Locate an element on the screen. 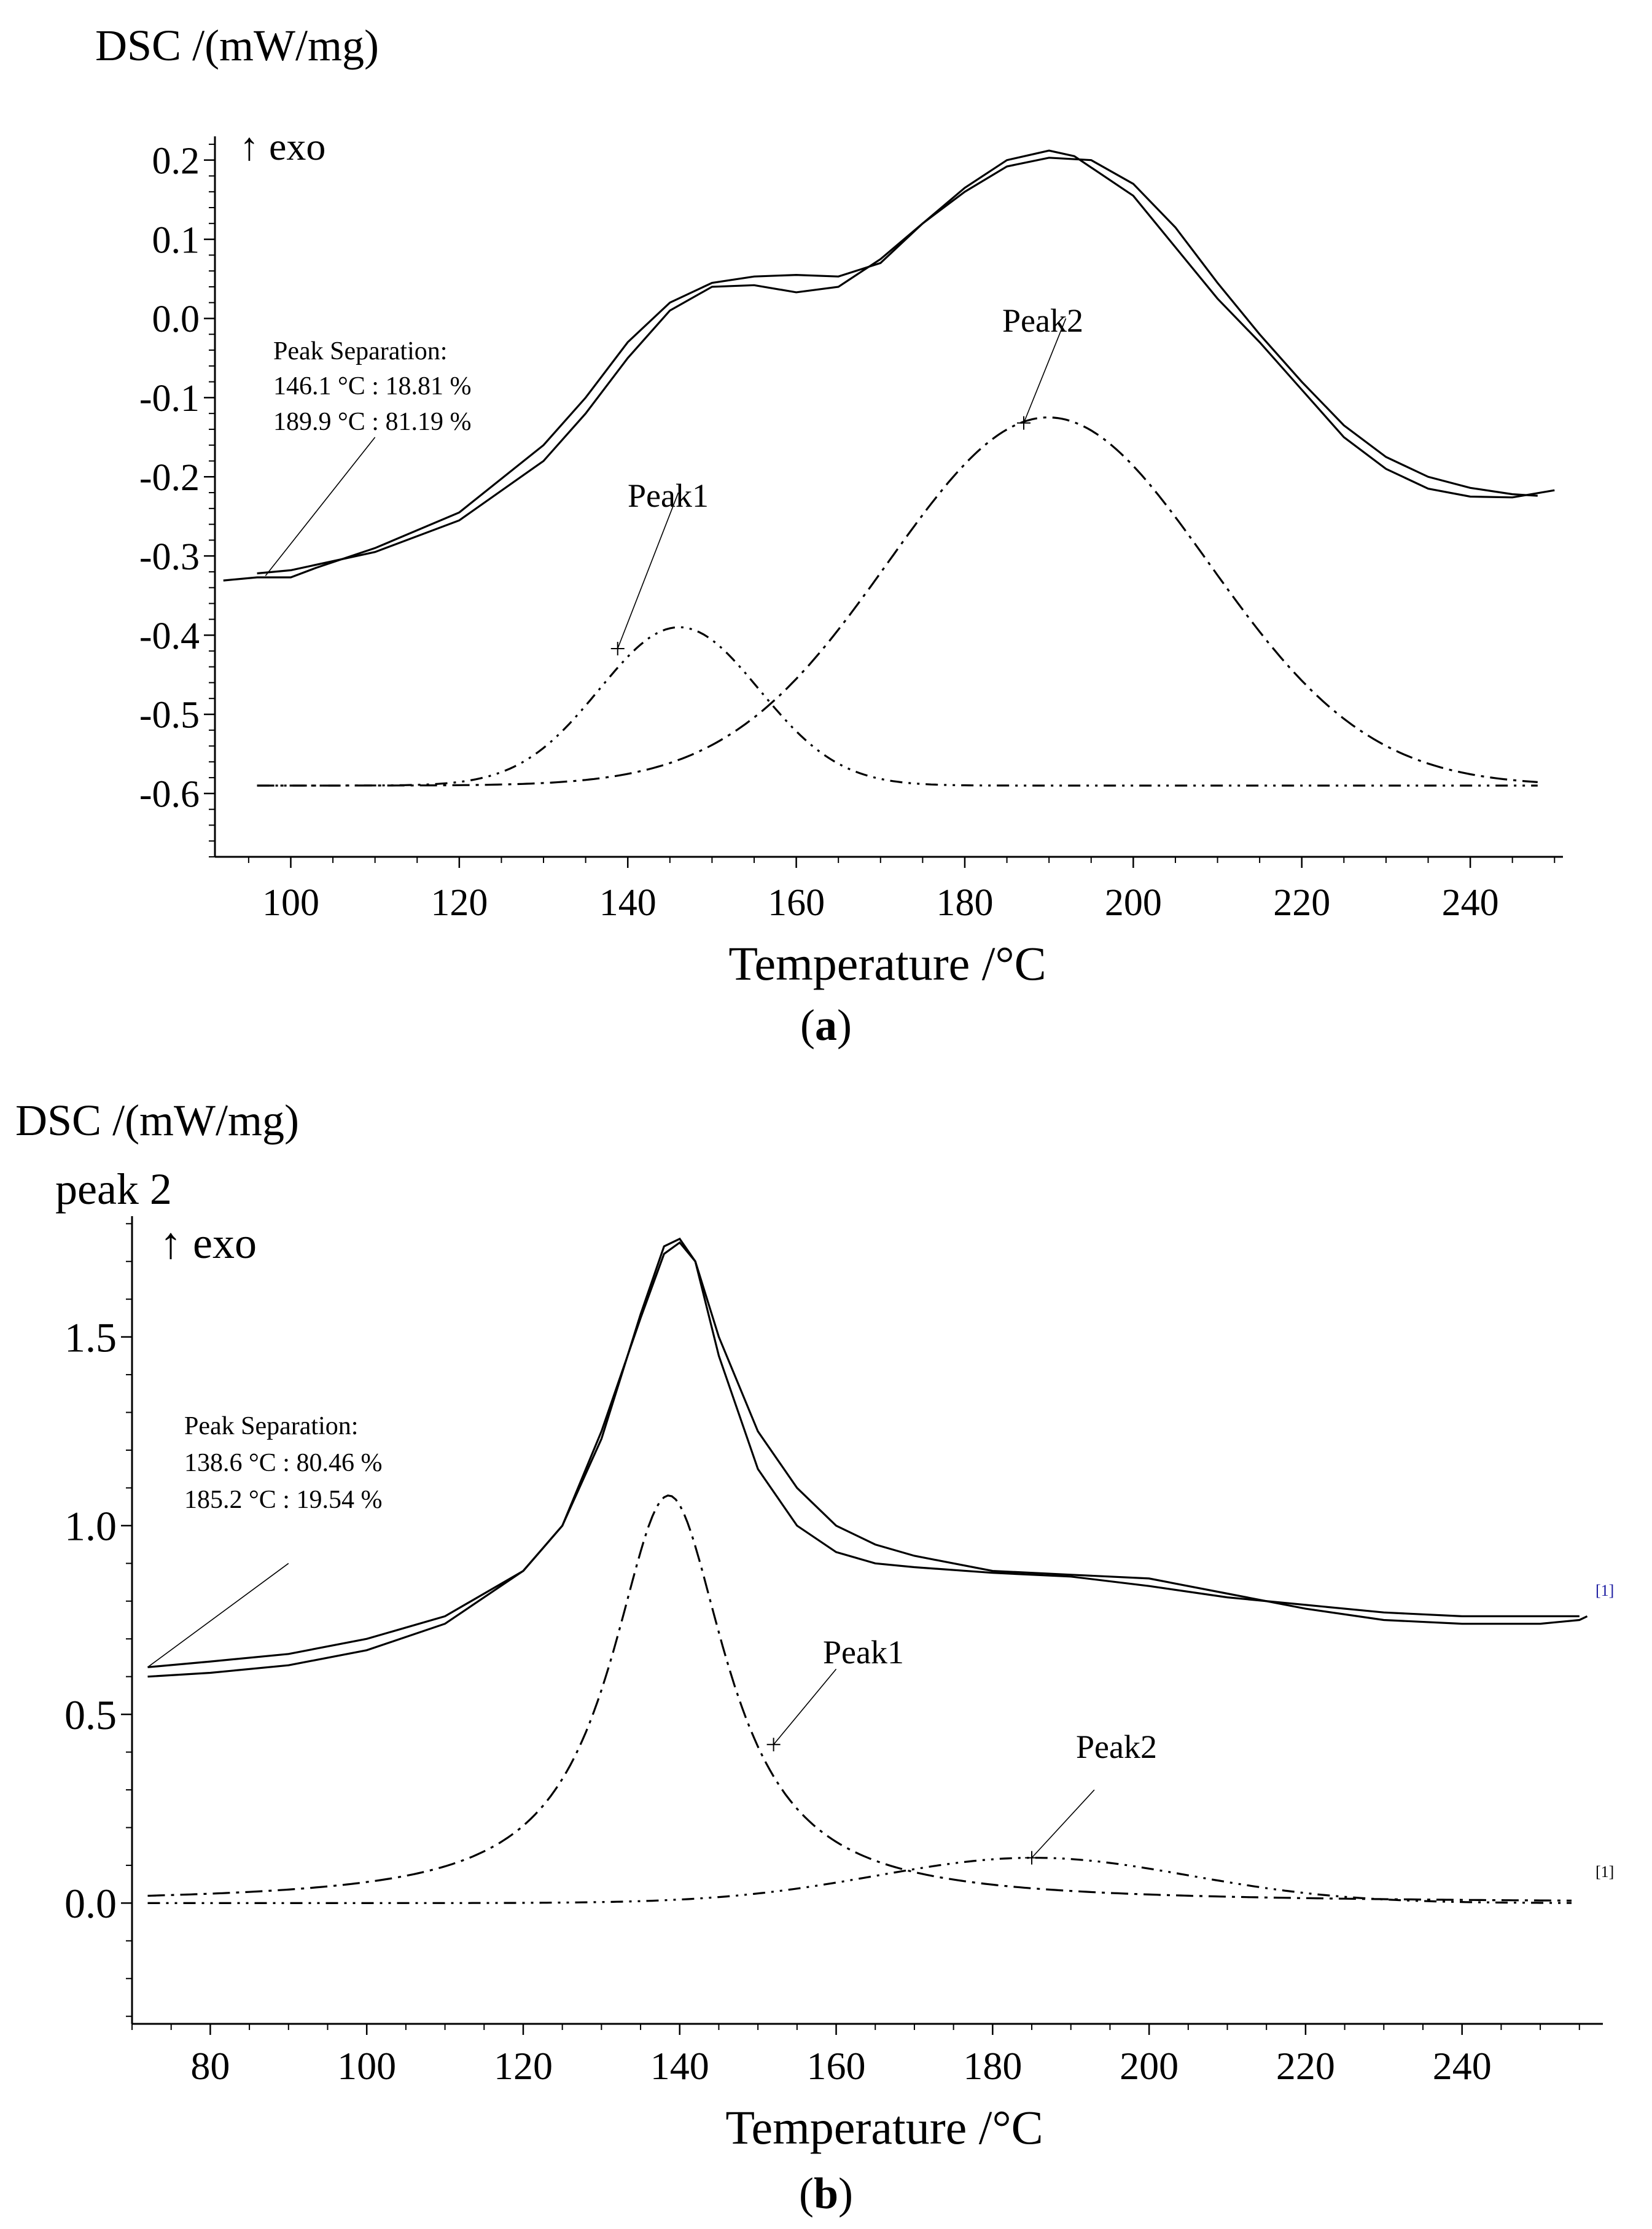 The image size is (1652, 2229). panel-b-caption: (b) is located at coordinates (826, 2194).